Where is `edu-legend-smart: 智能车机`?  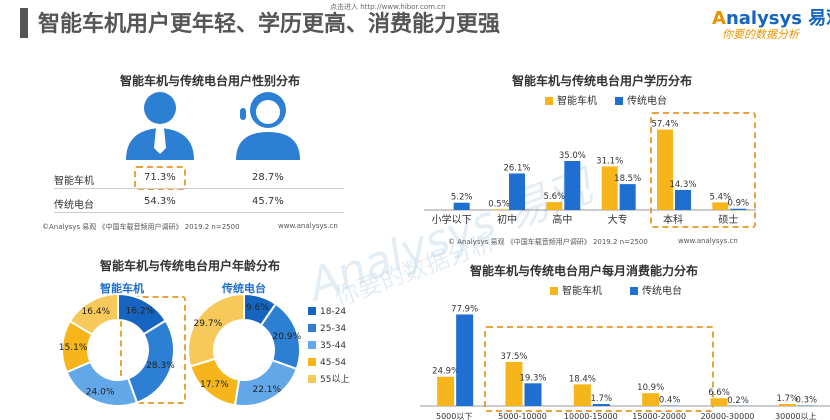
edu-legend-smart: 智能车机 is located at coordinates (571, 99).